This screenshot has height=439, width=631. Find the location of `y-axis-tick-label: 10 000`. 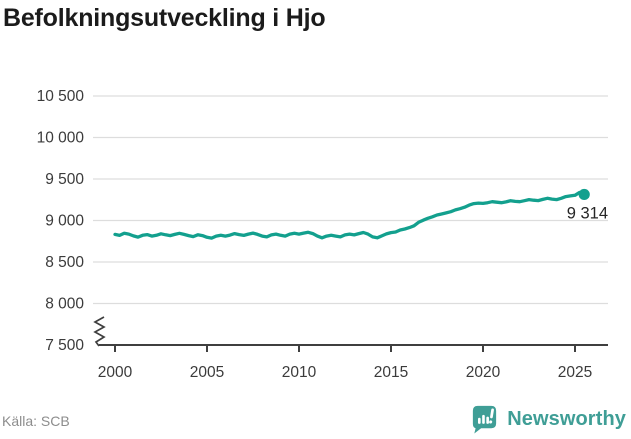

y-axis-tick-label: 10 000 is located at coordinates (61, 138).